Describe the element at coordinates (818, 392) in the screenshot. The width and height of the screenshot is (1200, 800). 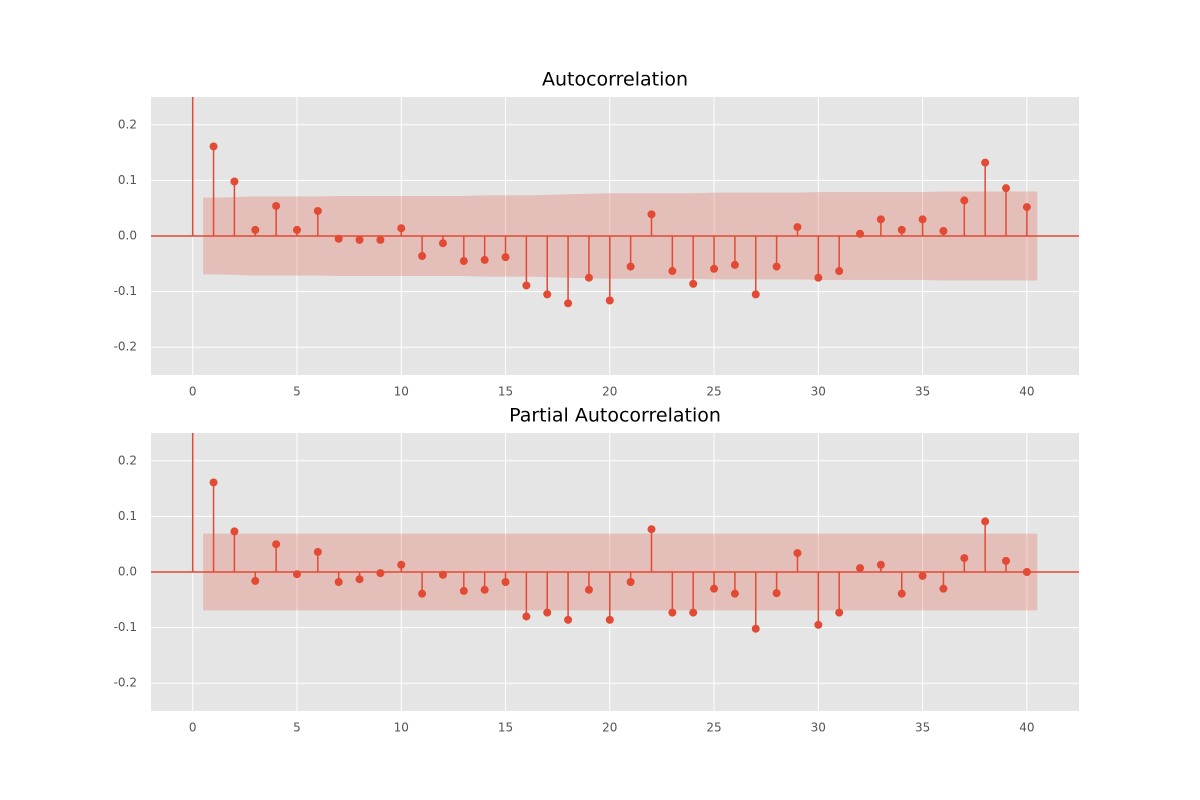
I see `x-tick-label: 30` at that location.